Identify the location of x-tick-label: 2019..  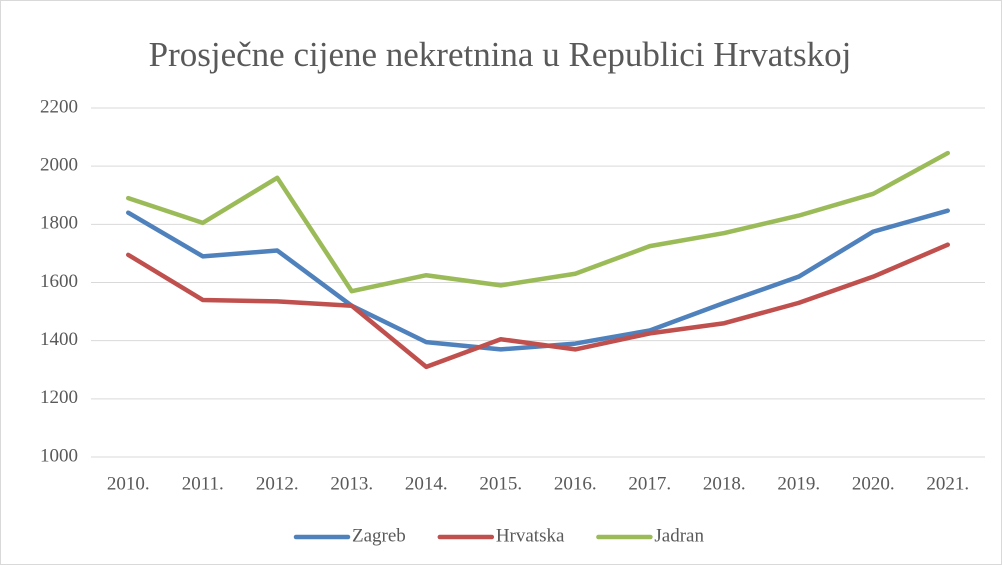
(798, 483).